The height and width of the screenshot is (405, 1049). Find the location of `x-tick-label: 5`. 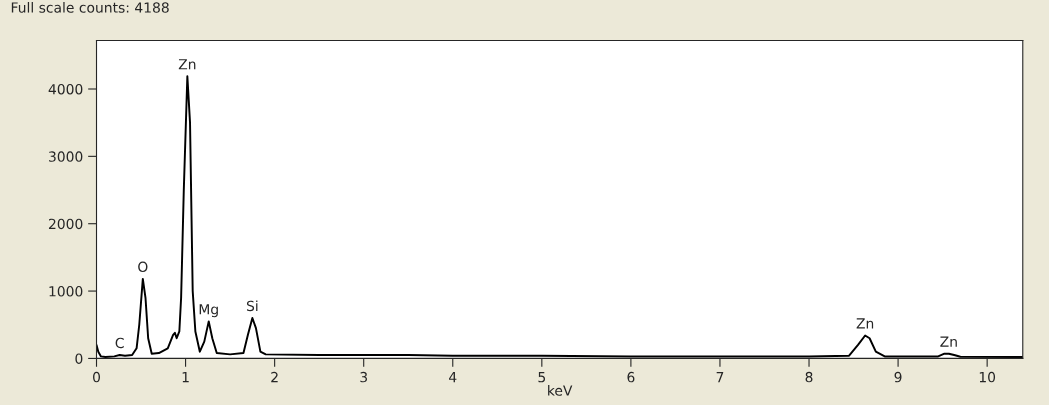

x-tick-label: 5 is located at coordinates (542, 377).